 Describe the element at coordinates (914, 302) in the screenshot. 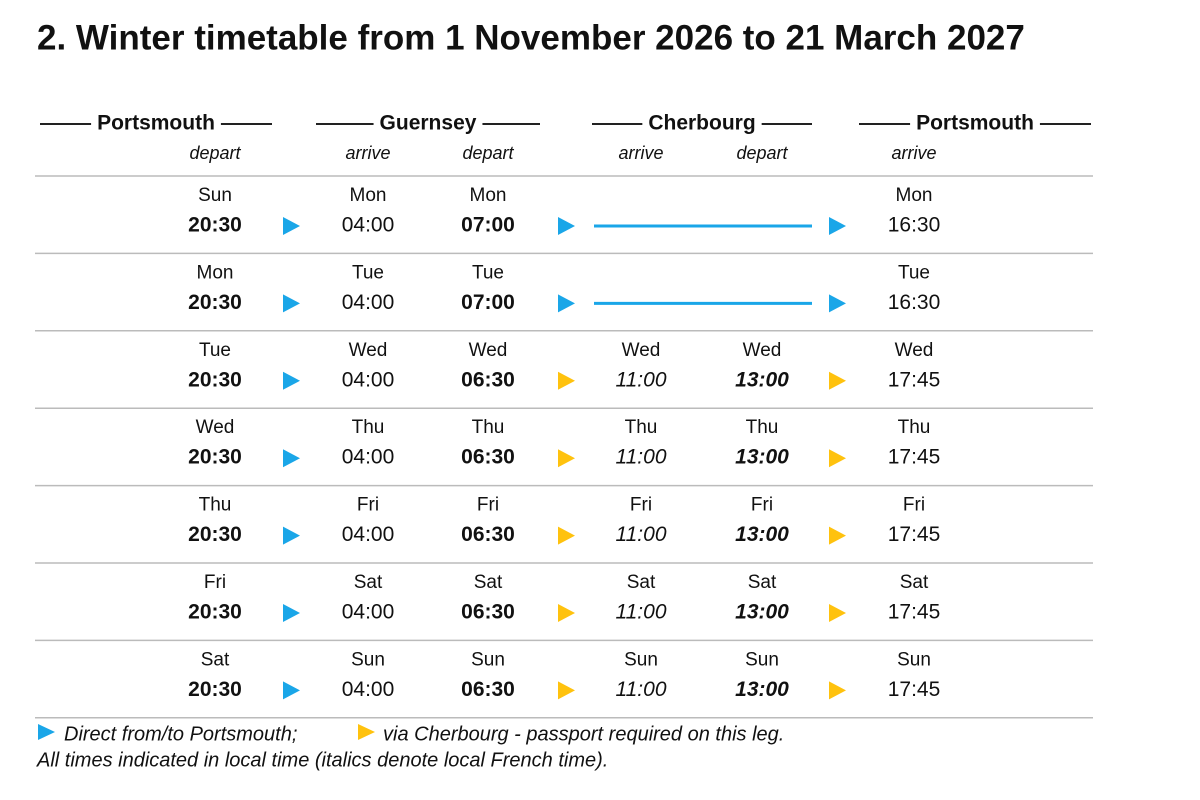

I see `time: 16:30` at that location.